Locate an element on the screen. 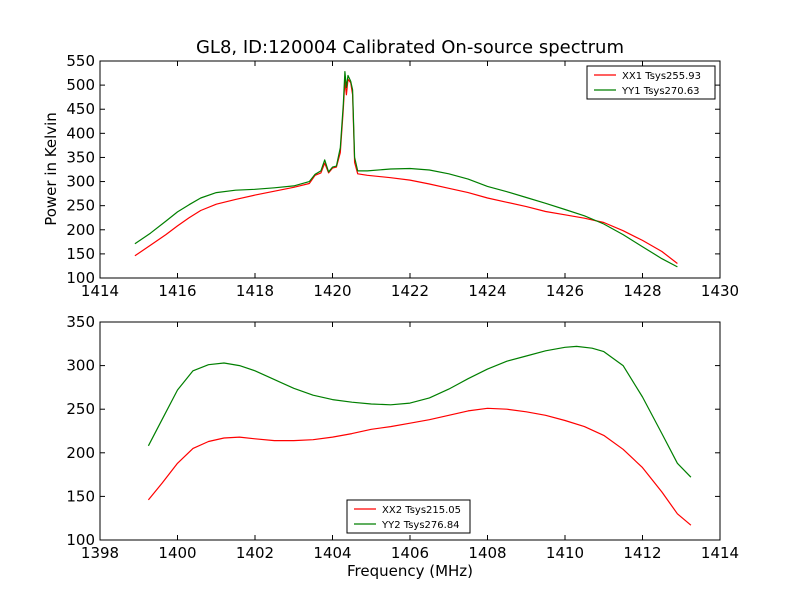 This screenshot has height=600, width=800. x-tick-label: 1398 is located at coordinates (100, 553).